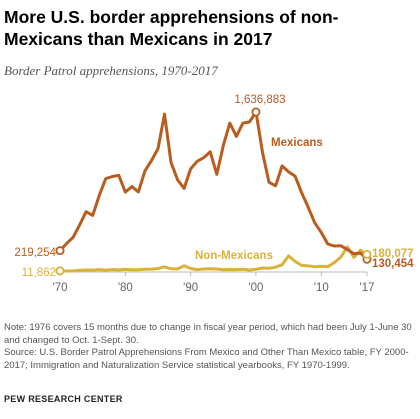 Image resolution: width=420 pixels, height=419 pixels. What do you see at coordinates (297, 143) in the screenshot?
I see `mexicans-series-label: Mexicans` at bounding box center [297, 143].